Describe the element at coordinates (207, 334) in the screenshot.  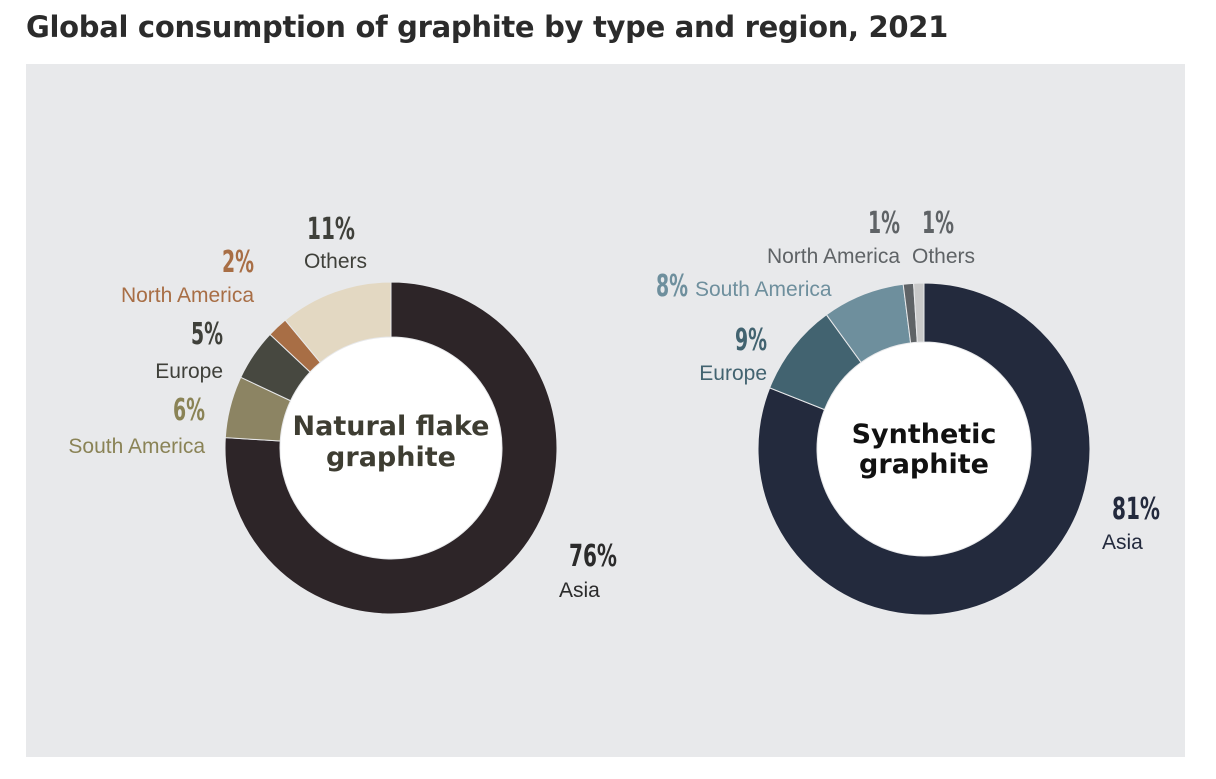
I see `data-label-pct: 5%` at that location.